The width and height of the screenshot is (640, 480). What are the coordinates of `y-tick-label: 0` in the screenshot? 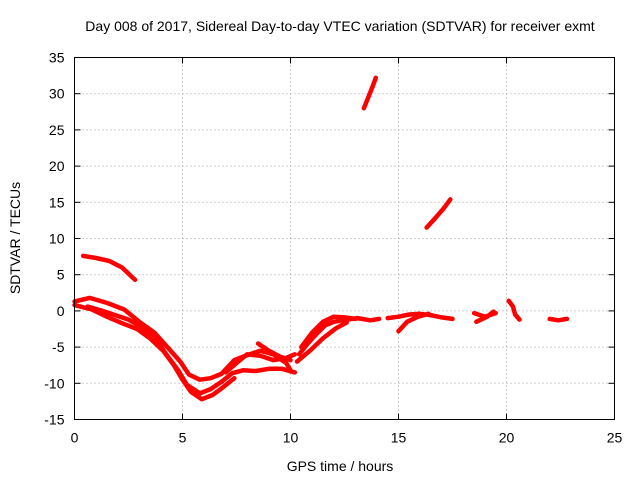 It's located at (61, 311).